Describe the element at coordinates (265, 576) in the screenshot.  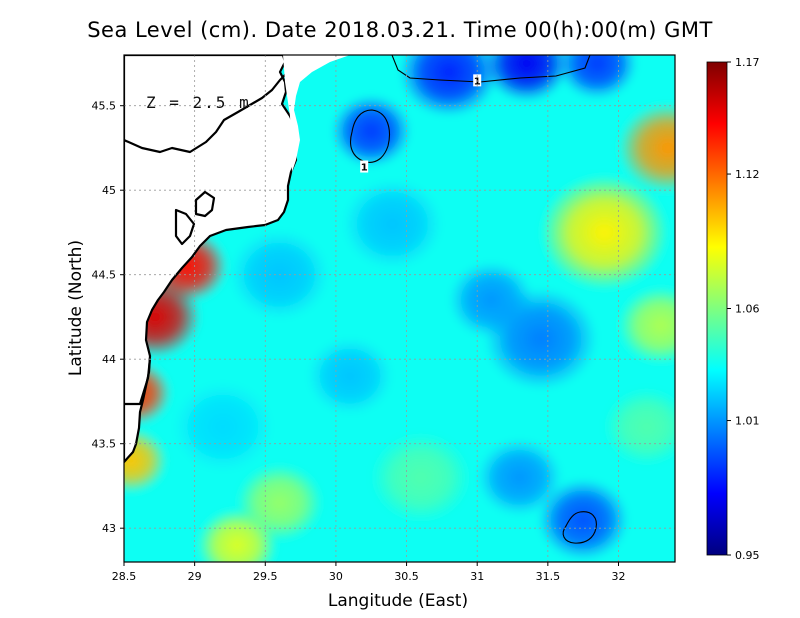
I see `x-tick-label: 29.5` at that location.